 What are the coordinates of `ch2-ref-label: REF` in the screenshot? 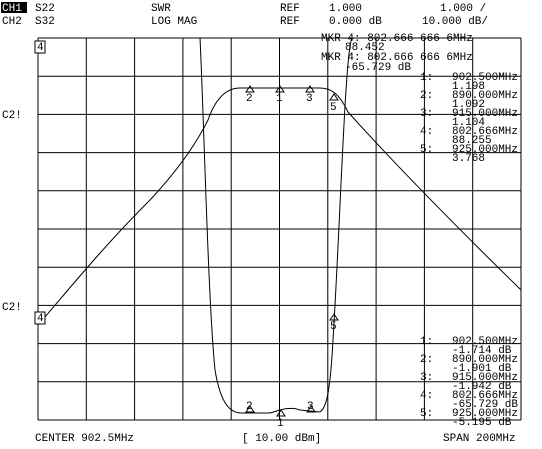 It's located at (290, 22).